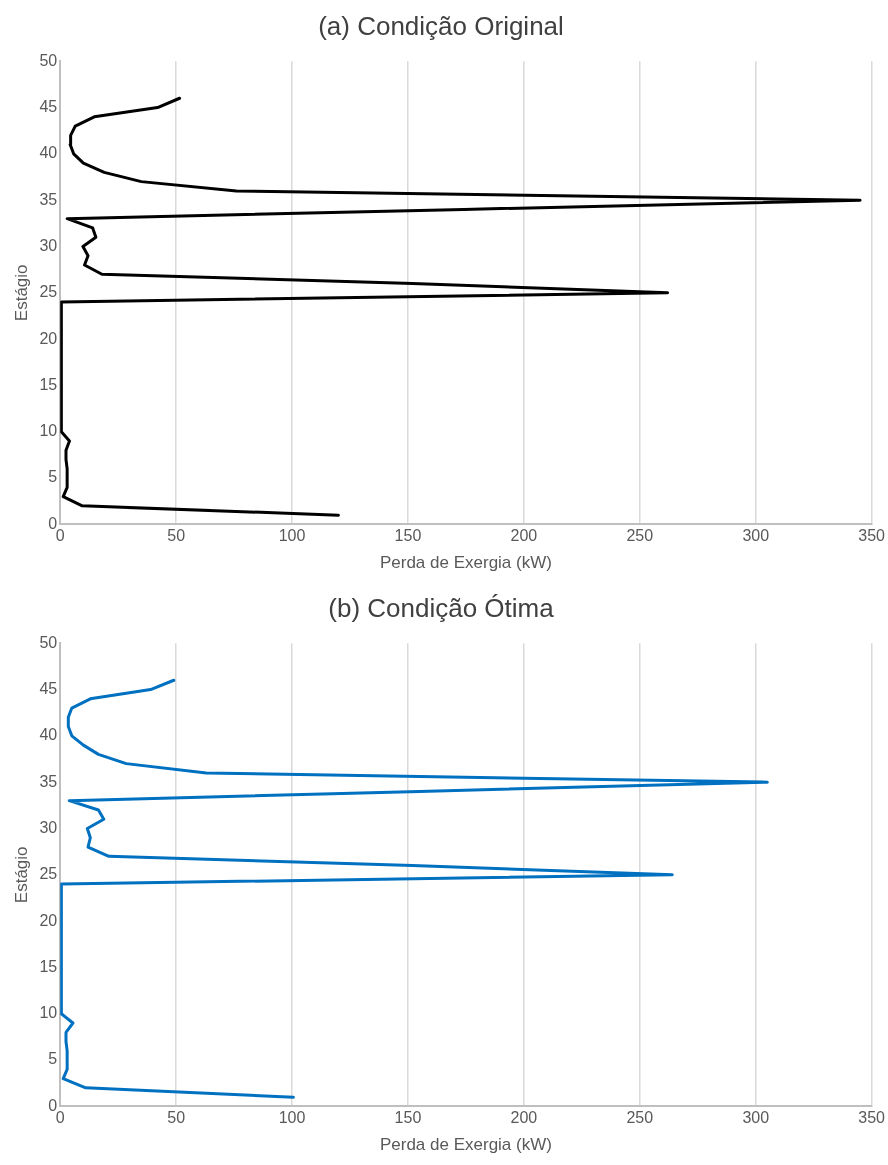  What do you see at coordinates (441, 607) in the screenshot?
I see `chart-title: (b) Condição Ótima` at bounding box center [441, 607].